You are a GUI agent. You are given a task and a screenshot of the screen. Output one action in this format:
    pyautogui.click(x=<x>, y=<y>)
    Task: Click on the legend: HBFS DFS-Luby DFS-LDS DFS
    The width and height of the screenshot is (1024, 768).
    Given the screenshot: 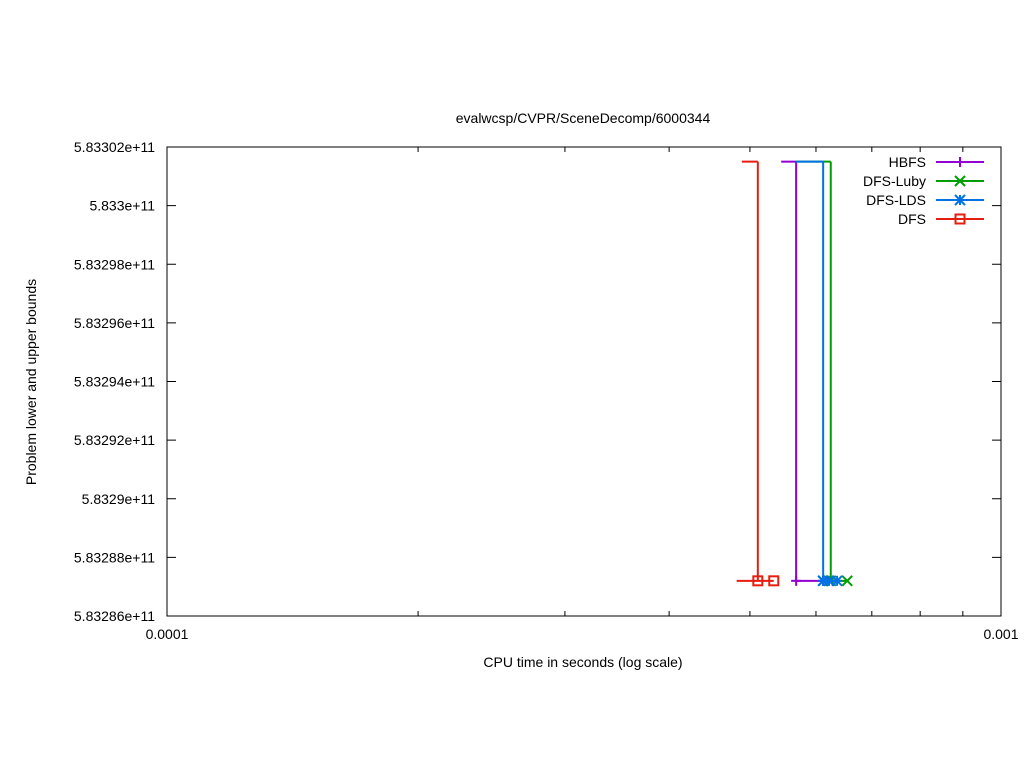 What is the action you would take?
    pyautogui.click(x=923, y=190)
    